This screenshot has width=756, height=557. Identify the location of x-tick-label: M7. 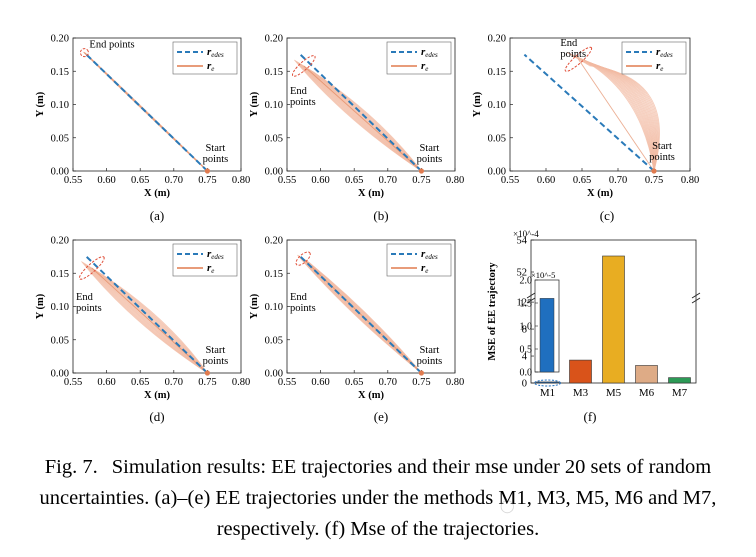
(680, 393).